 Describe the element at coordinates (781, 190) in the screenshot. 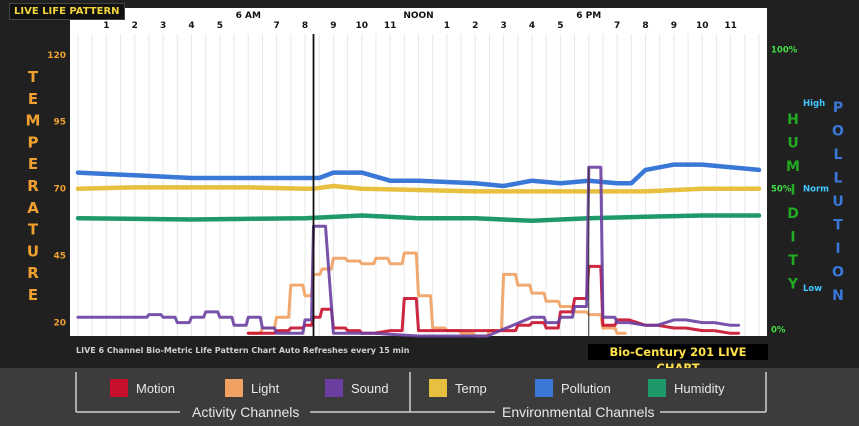

I see `humidity-tick-label: 50%` at that location.